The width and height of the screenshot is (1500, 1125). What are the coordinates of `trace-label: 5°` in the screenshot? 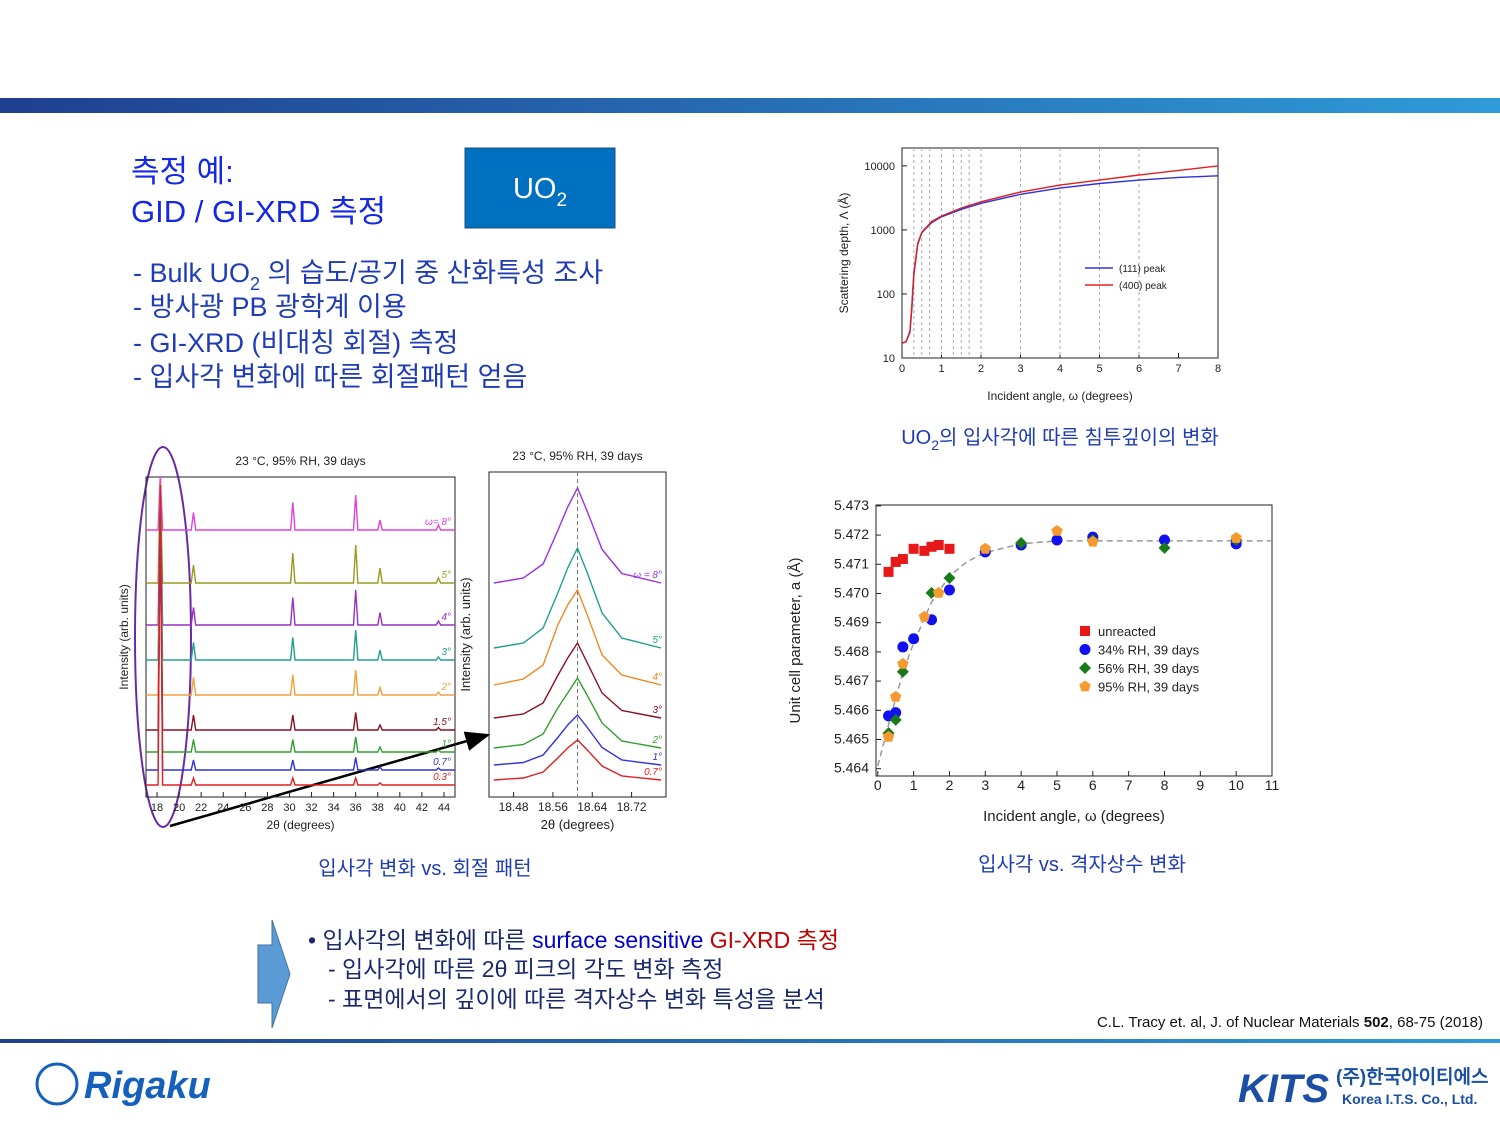 It's located at (657, 640).